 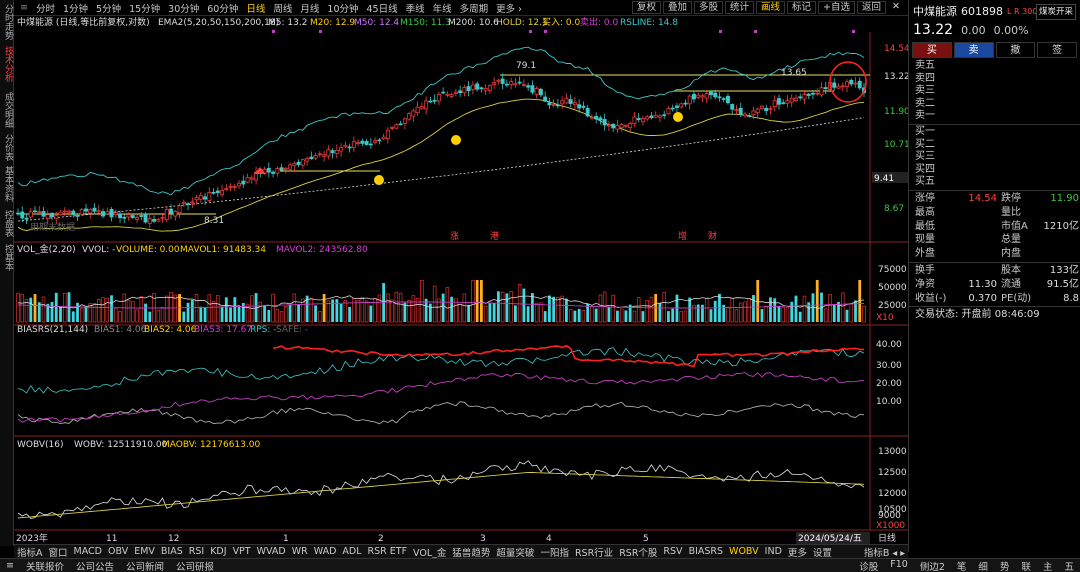 I want to click on buy-signal: 买入: 0.0, so click(x=561, y=22).